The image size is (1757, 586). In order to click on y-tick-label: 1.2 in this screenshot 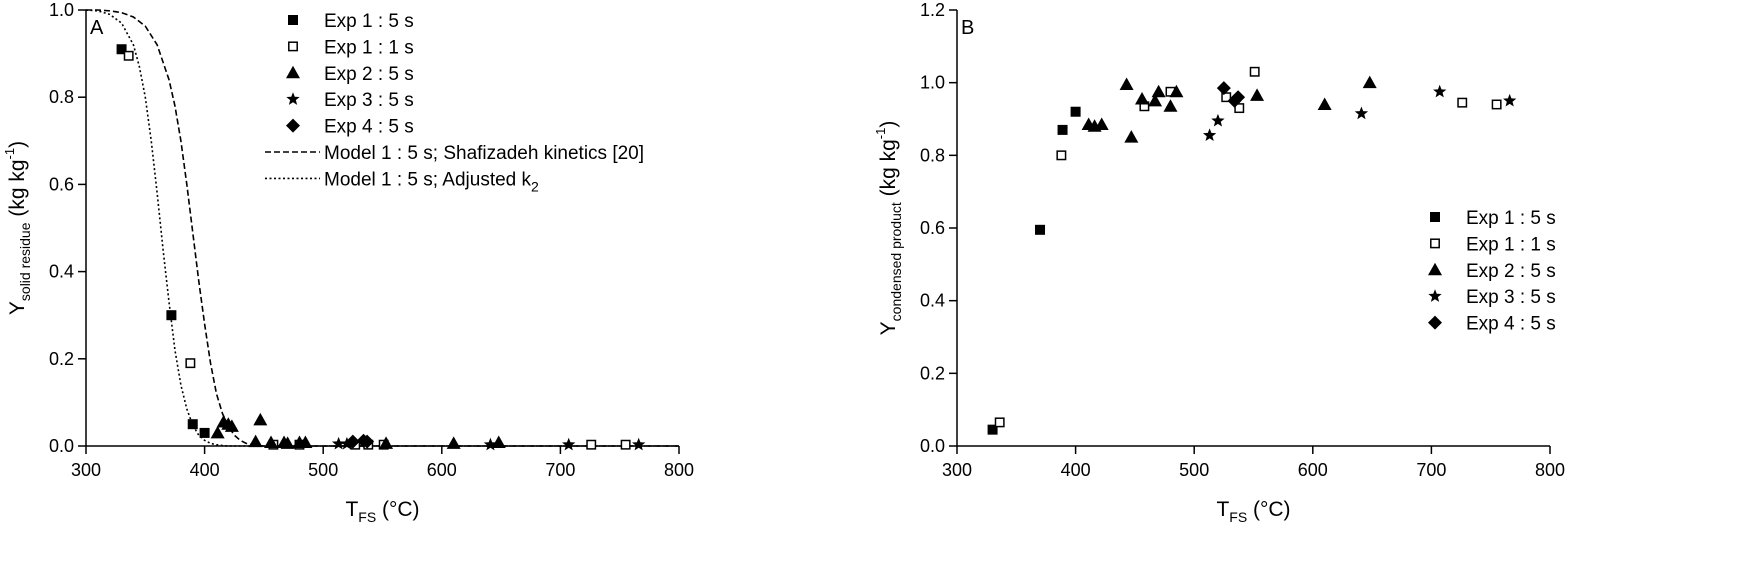, I will do `click(932, 10)`.